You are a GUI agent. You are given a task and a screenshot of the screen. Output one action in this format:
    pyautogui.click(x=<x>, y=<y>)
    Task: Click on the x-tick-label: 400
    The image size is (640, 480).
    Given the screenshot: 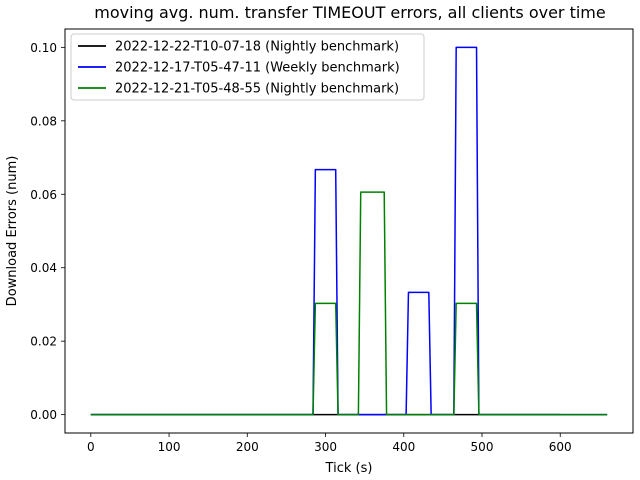 What is the action you would take?
    pyautogui.click(x=403, y=447)
    